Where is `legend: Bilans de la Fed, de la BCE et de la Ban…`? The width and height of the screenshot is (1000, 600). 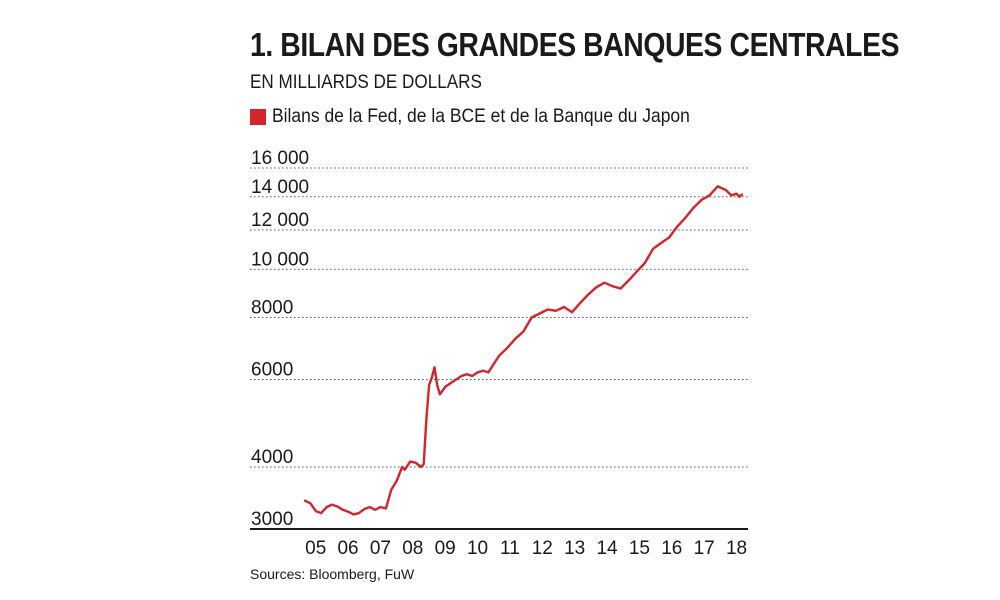
legend: Bilans de la Fed, de la BCE et de la Ban… is located at coordinates (488, 117).